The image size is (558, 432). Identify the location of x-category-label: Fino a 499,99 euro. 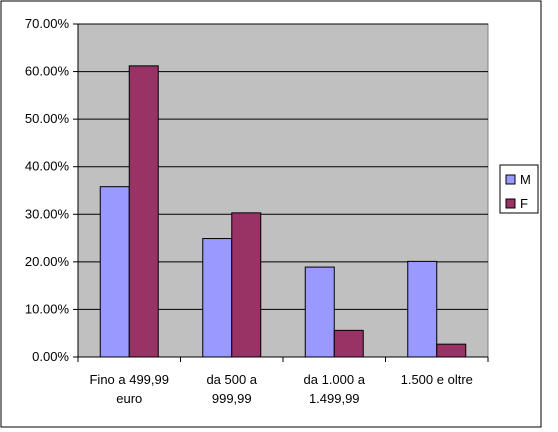
(129, 389).